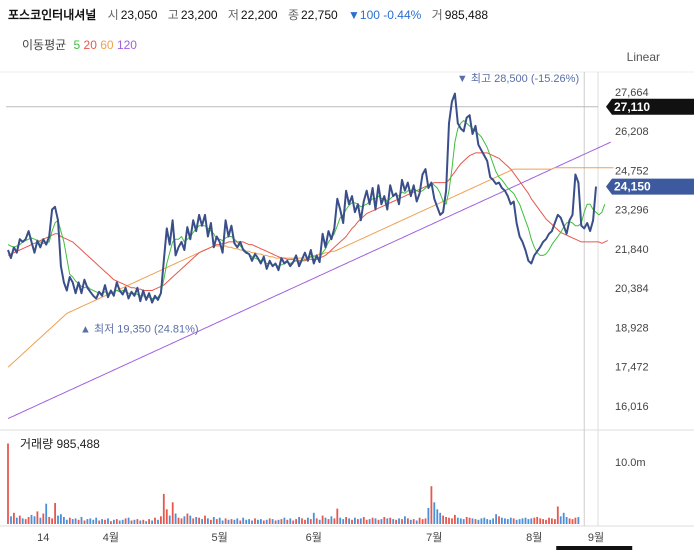 This screenshot has width=694, height=550. Describe the element at coordinates (632, 250) in the screenshot. I see `y-tick-label: 21,840` at that location.